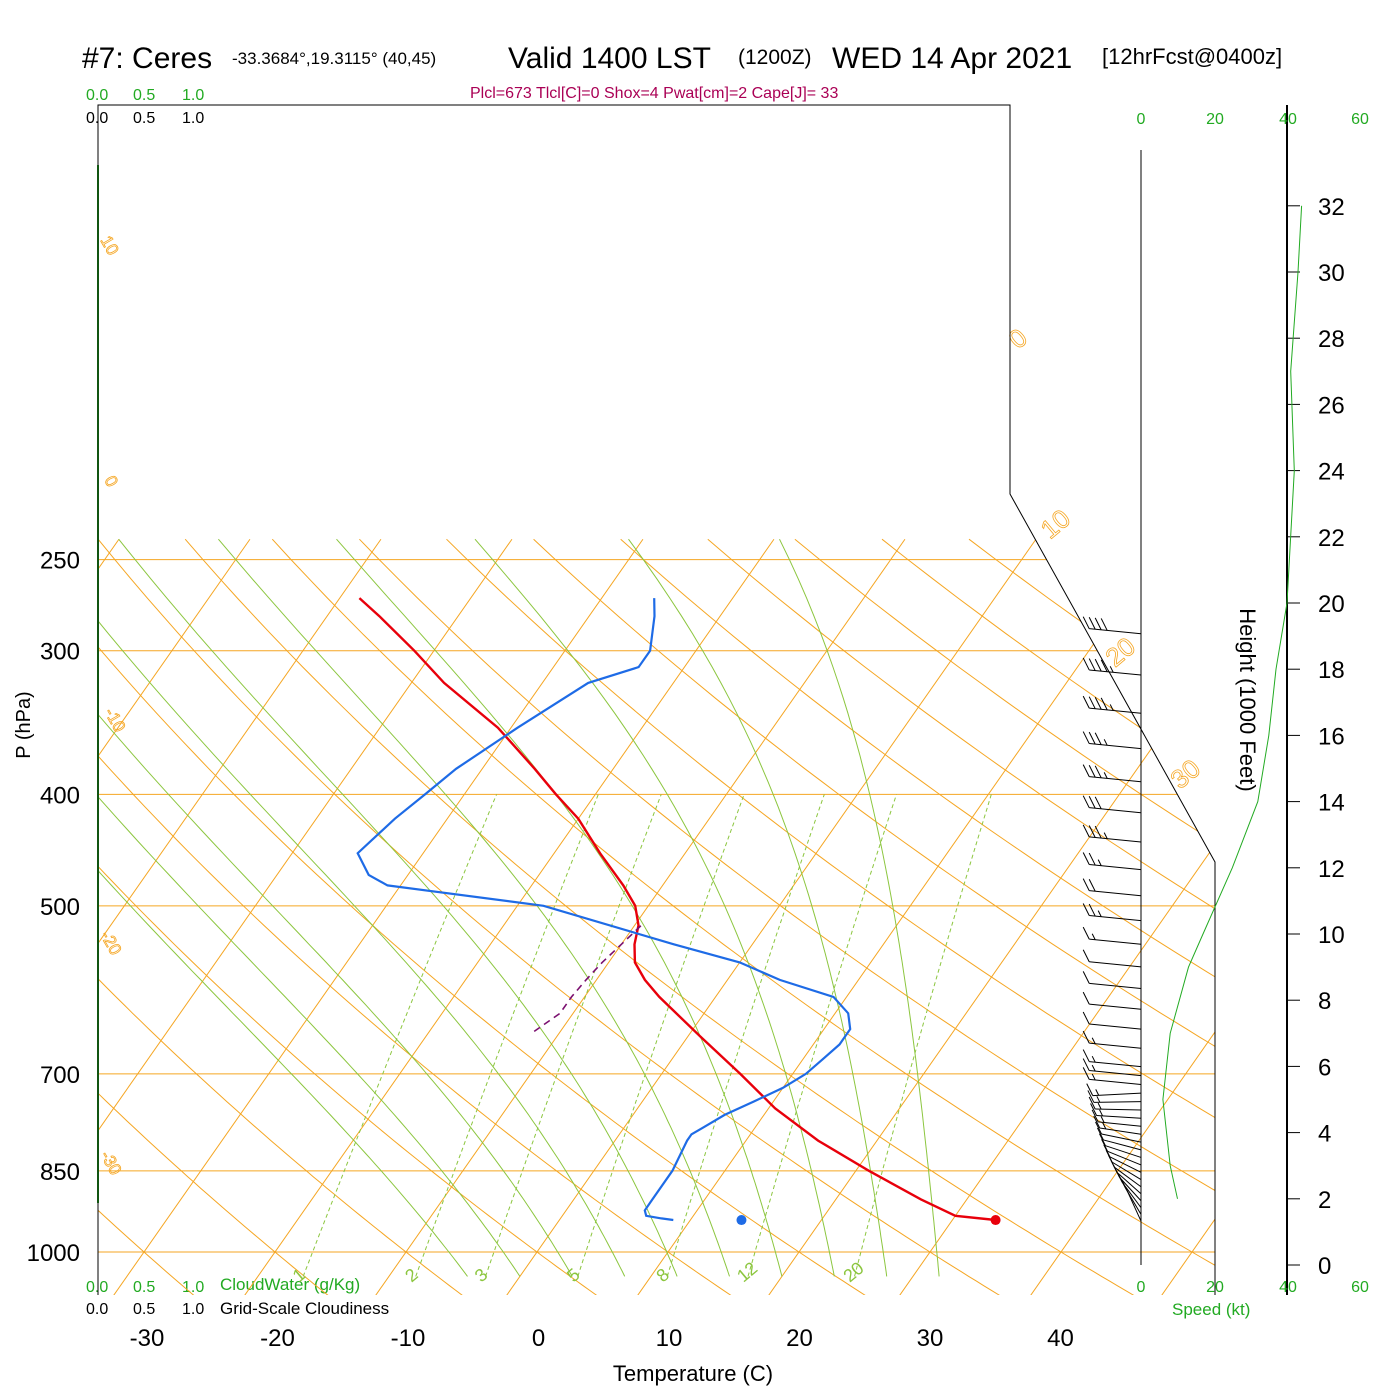  What do you see at coordinates (149, 916) in the screenshot?
I see `dry-adiabat--30` at bounding box center [149, 916].